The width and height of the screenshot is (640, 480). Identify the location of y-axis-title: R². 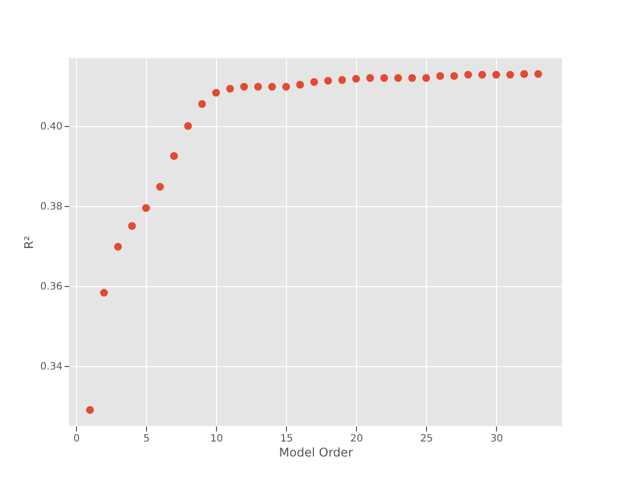
(29, 243).